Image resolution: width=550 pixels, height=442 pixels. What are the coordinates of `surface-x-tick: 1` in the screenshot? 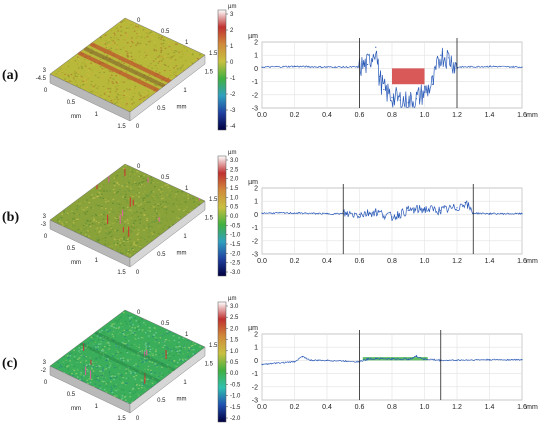 It's located at (97, 115).